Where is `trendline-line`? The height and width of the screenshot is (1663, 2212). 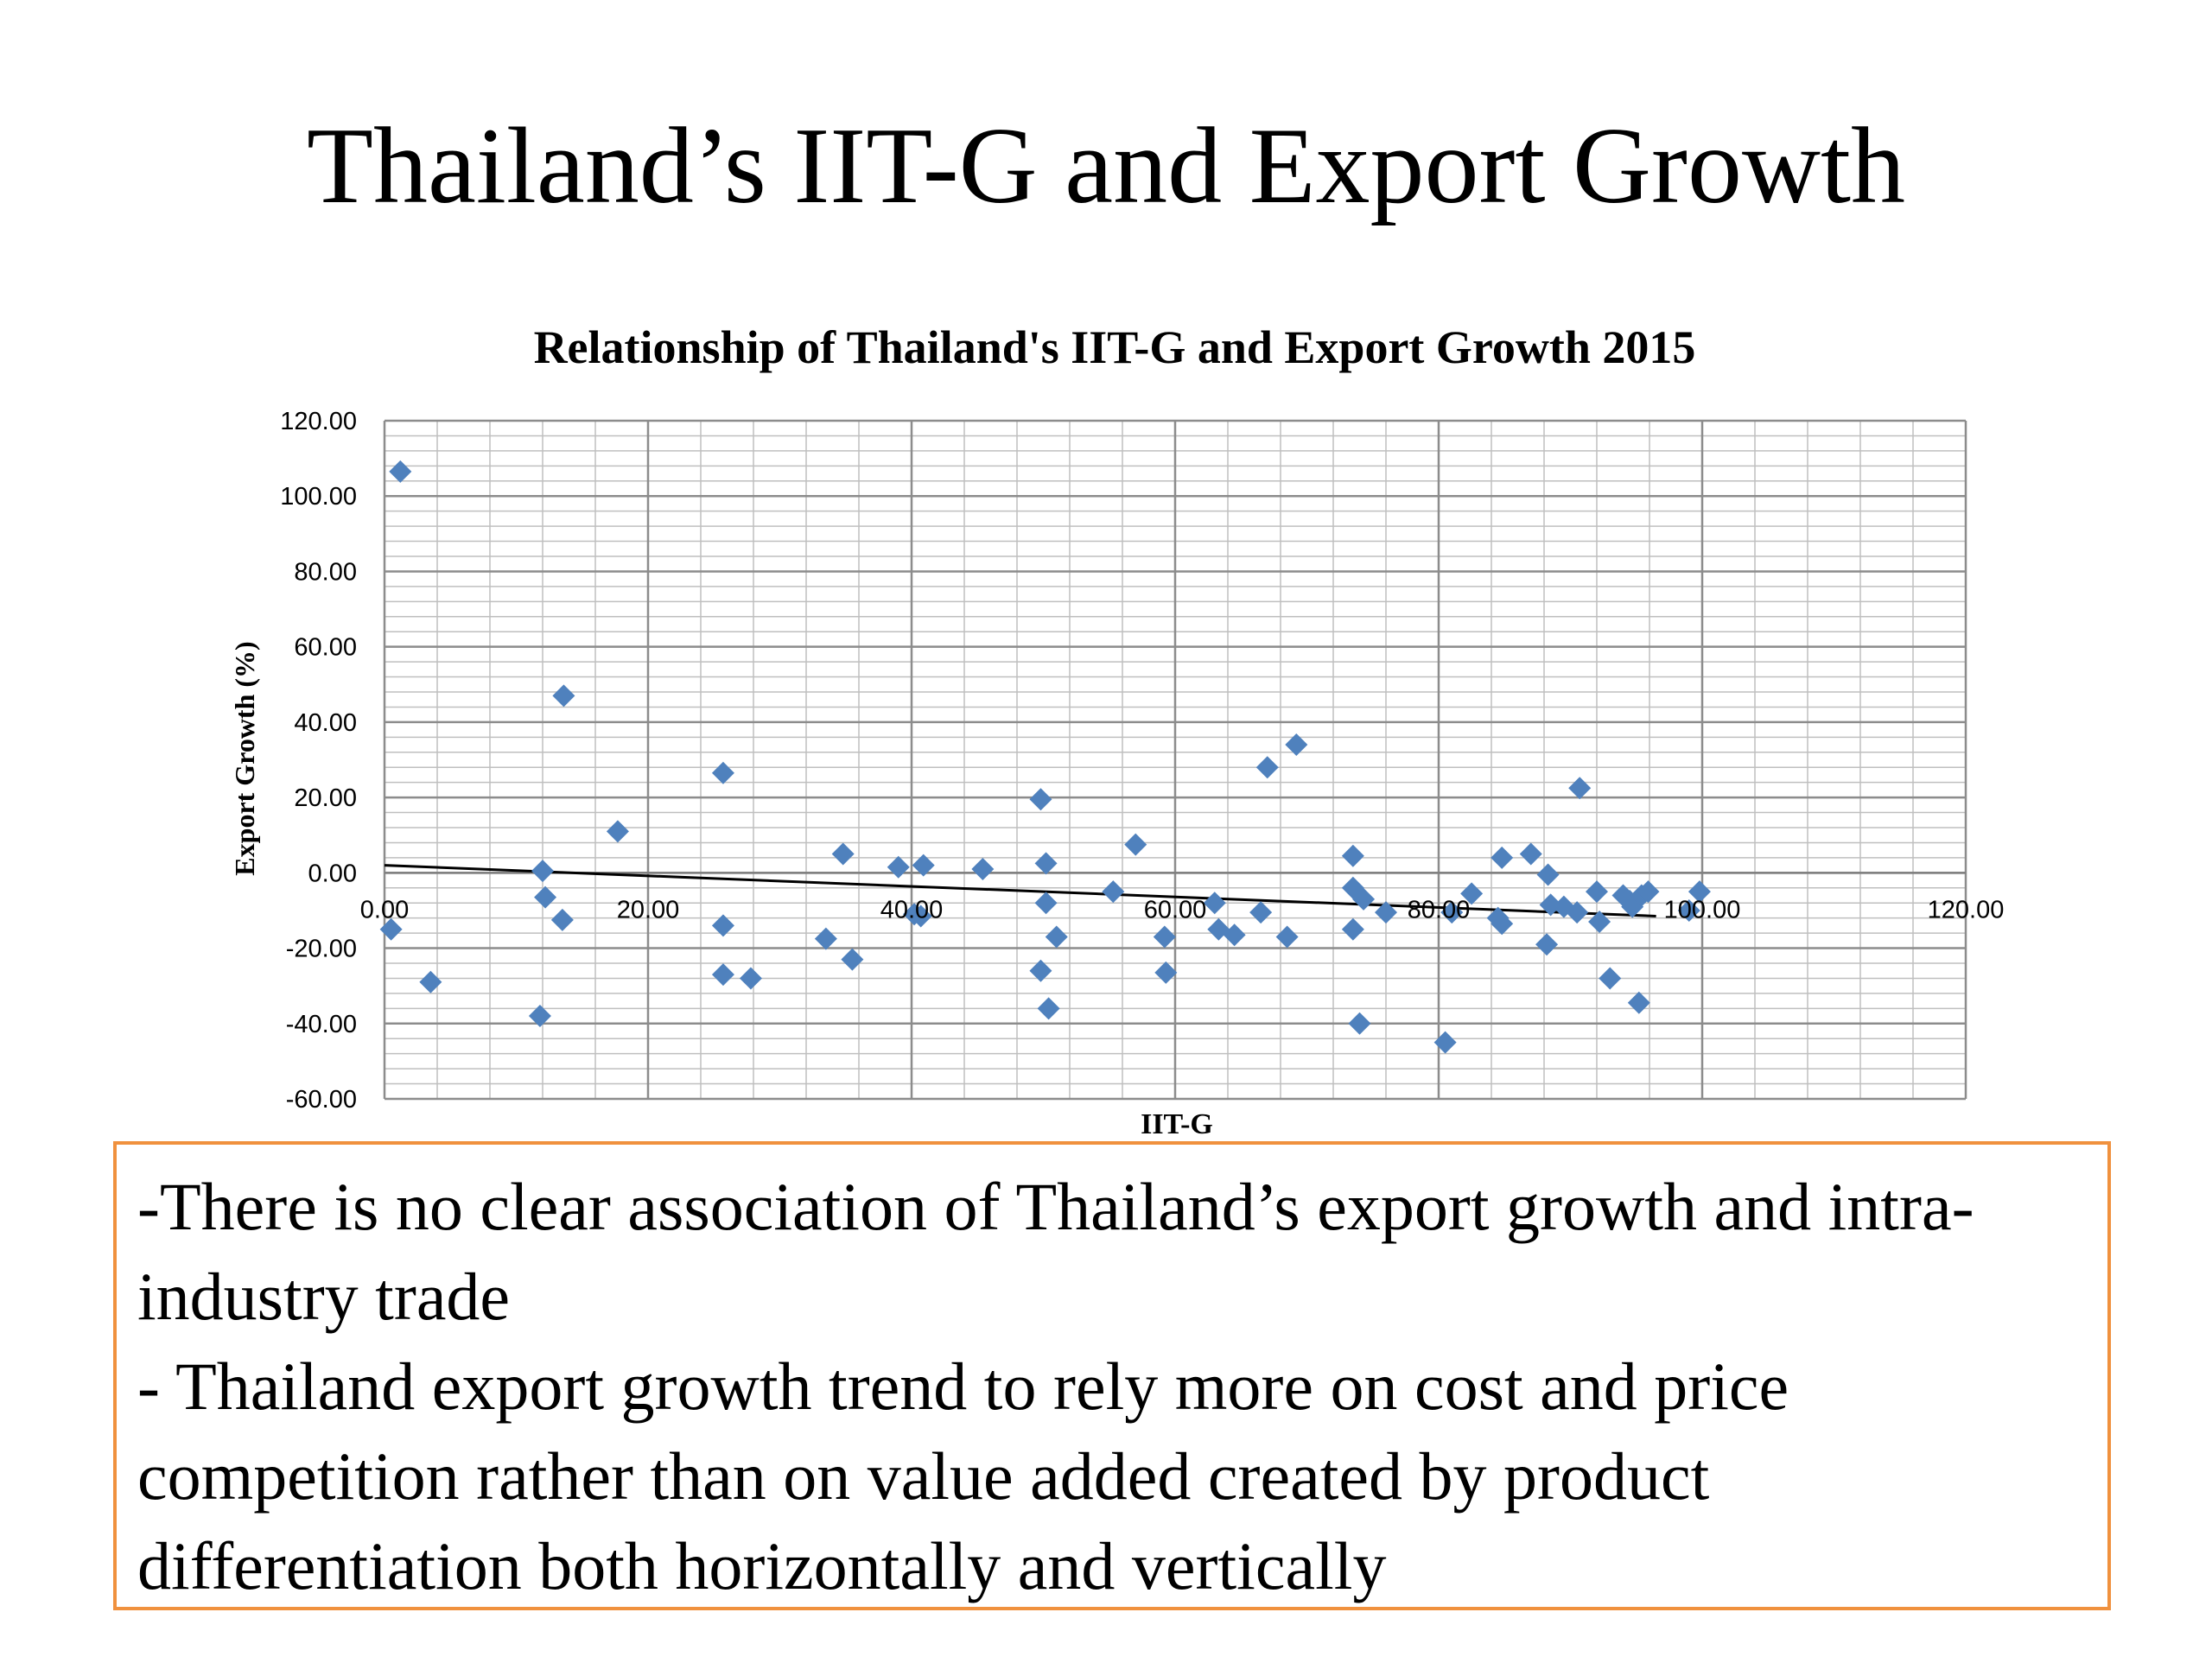 trendline-line is located at coordinates (1020, 891).